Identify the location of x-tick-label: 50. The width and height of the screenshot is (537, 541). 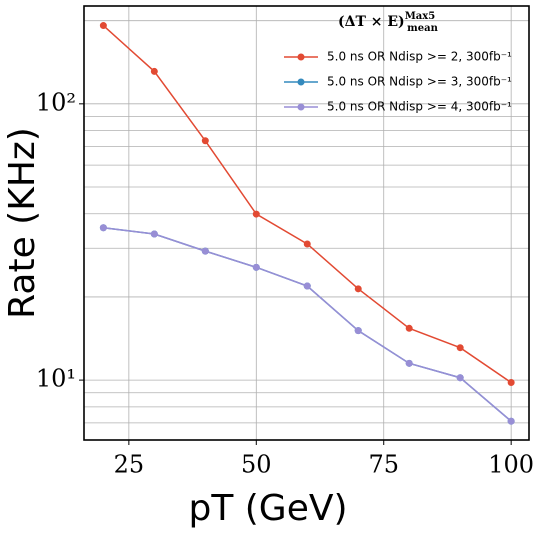
(256, 465).